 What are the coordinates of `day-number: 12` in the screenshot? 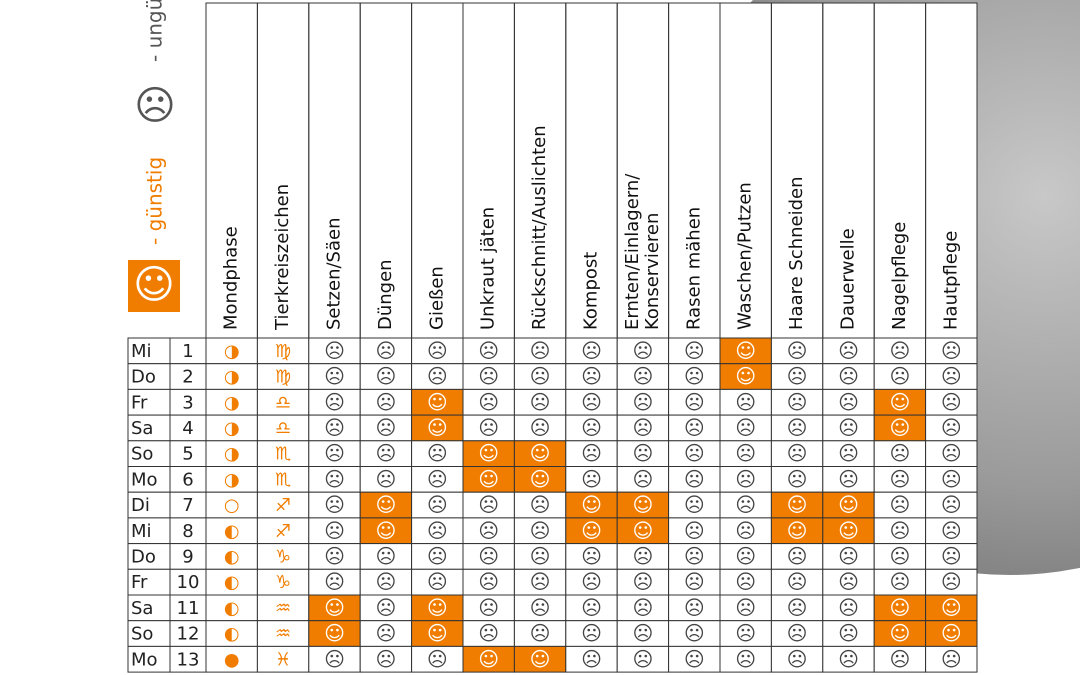 It's located at (188, 634).